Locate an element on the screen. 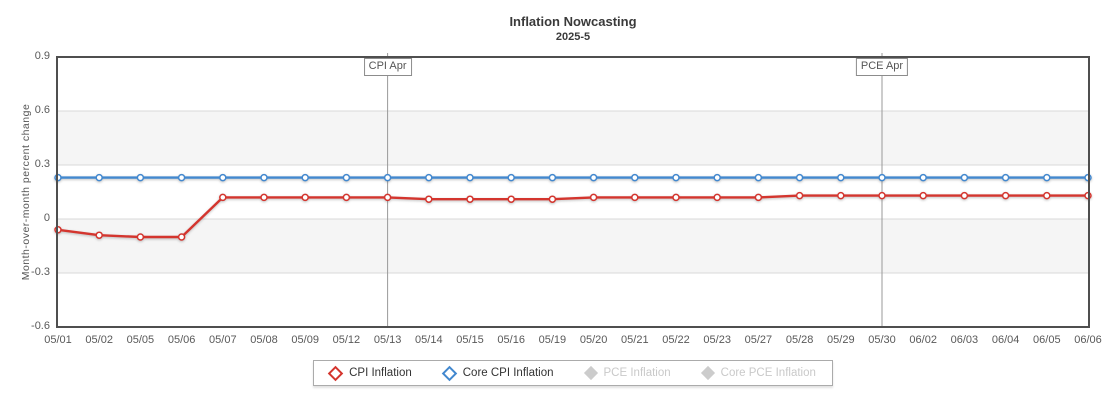  core-pce-inflation-diamond-icon is located at coordinates (707, 373).